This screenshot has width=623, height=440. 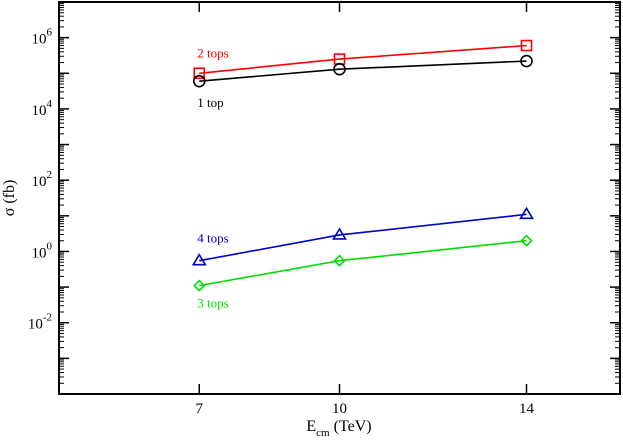 What do you see at coordinates (50, 246) in the screenshot?
I see `y-tick-label-exponent: 0` at bounding box center [50, 246].